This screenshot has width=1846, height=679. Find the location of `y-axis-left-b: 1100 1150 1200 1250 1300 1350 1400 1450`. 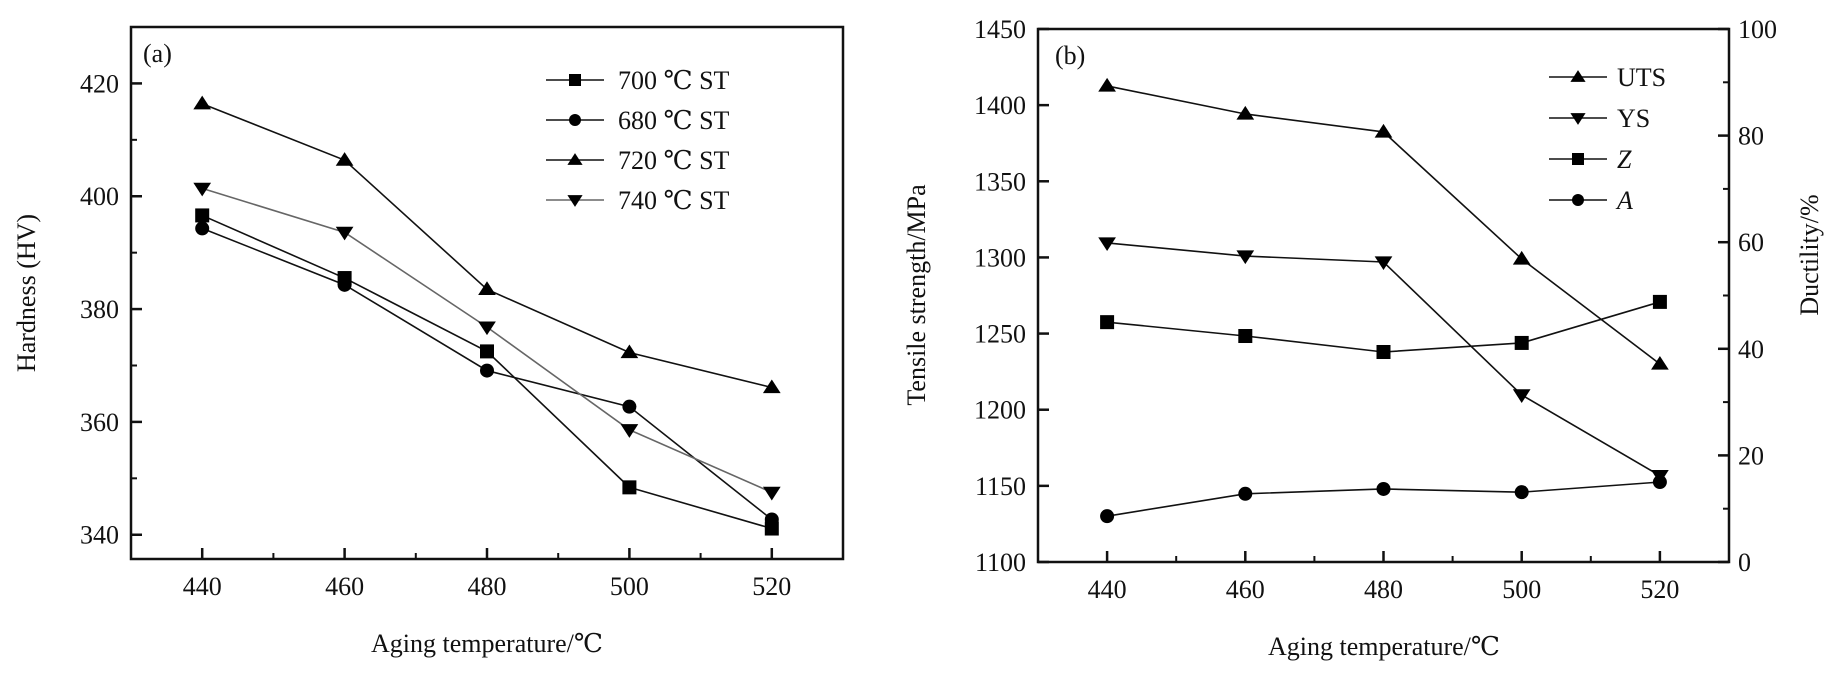

y-axis-left-b: 1100 1150 1200 1250 1300 1350 1400 1450 is located at coordinates (1011, 296).